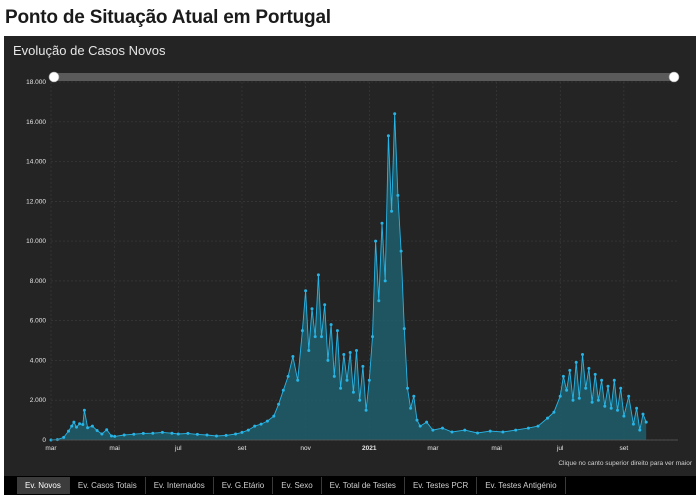 The image size is (700, 495). Describe the element at coordinates (107, 485) in the screenshot. I see `tab-ev-casos-totais: Ev. Casos Totais` at that location.